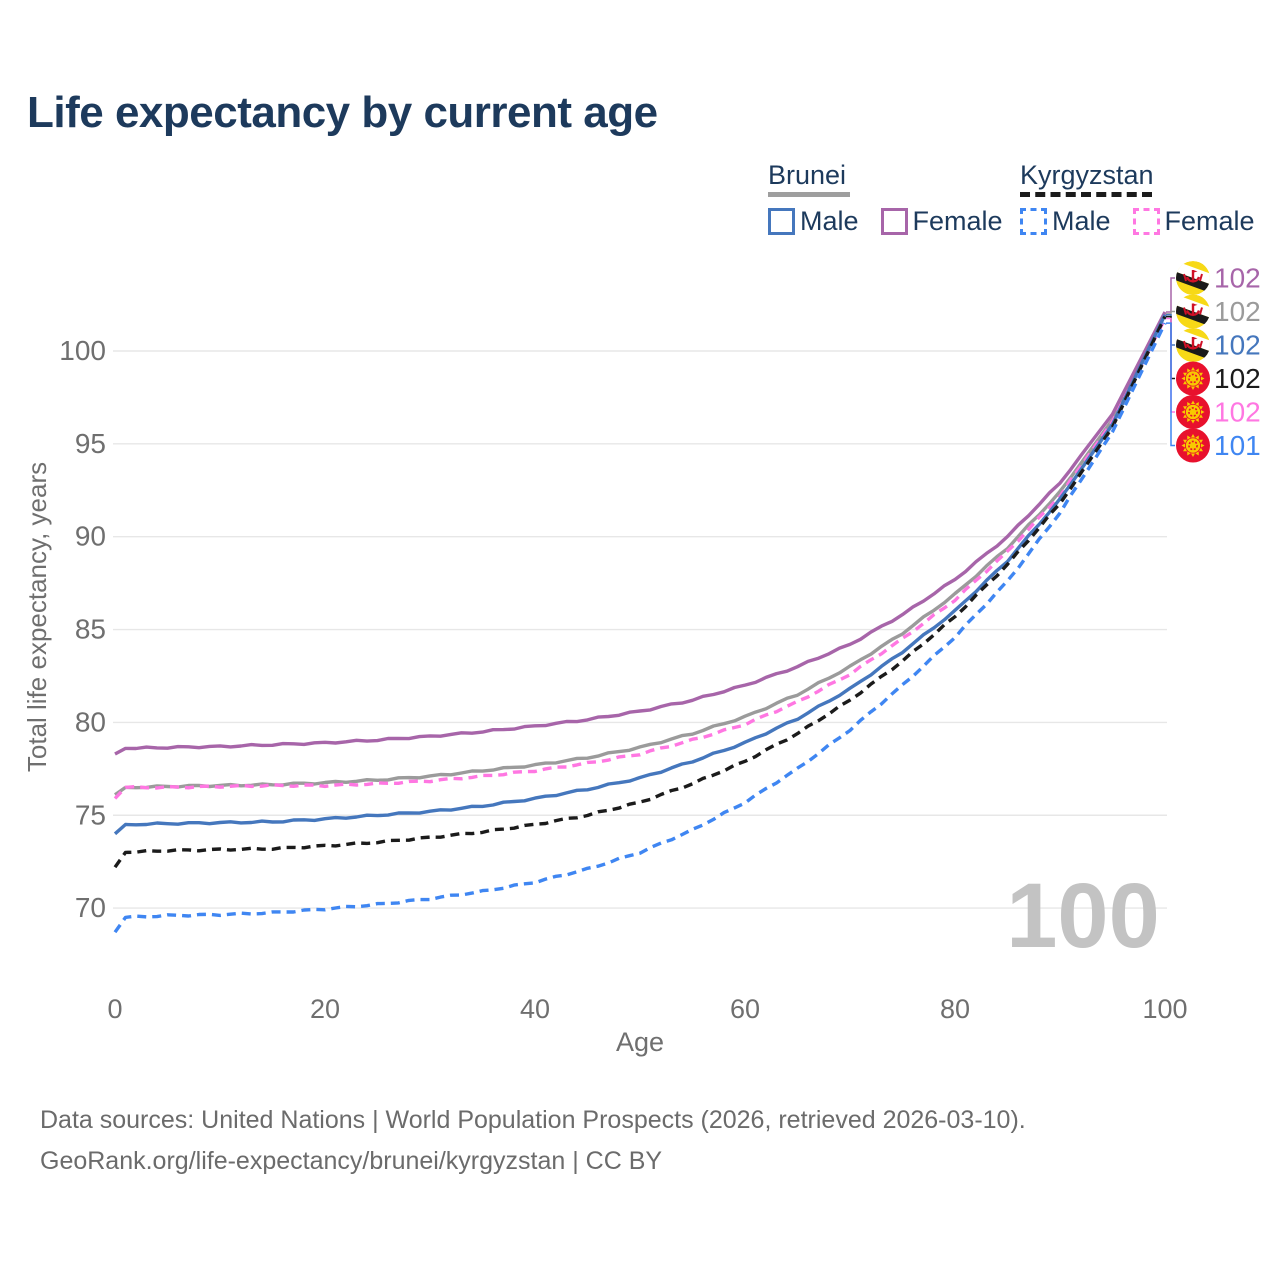 The height and width of the screenshot is (1280, 1280). What do you see at coordinates (1237, 378) in the screenshot?
I see `end-value-label-kyrgyzstan-all: 102` at bounding box center [1237, 378].